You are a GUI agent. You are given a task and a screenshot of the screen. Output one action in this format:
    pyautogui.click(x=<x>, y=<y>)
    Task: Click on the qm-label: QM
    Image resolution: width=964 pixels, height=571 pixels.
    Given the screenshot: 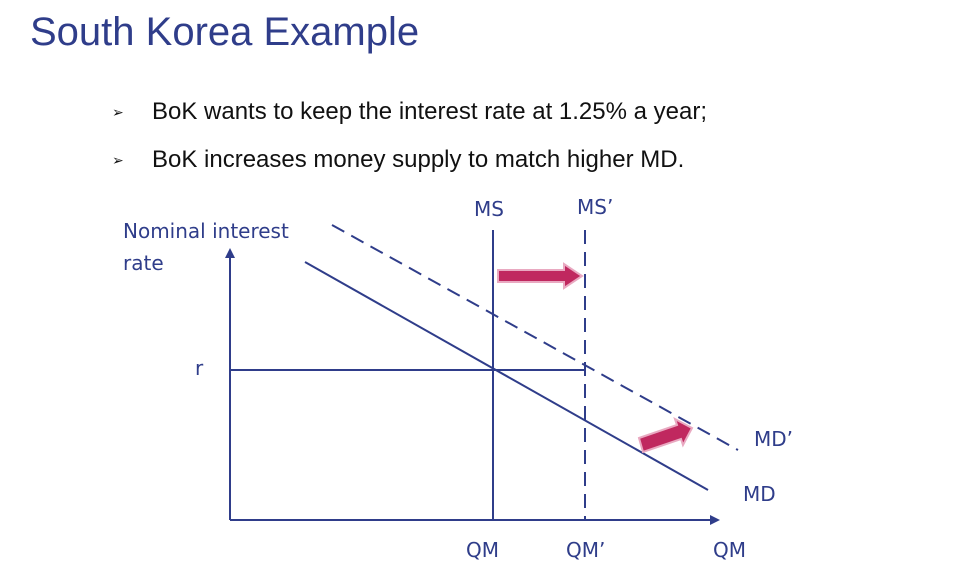 What is the action you would take?
    pyautogui.click(x=482, y=550)
    